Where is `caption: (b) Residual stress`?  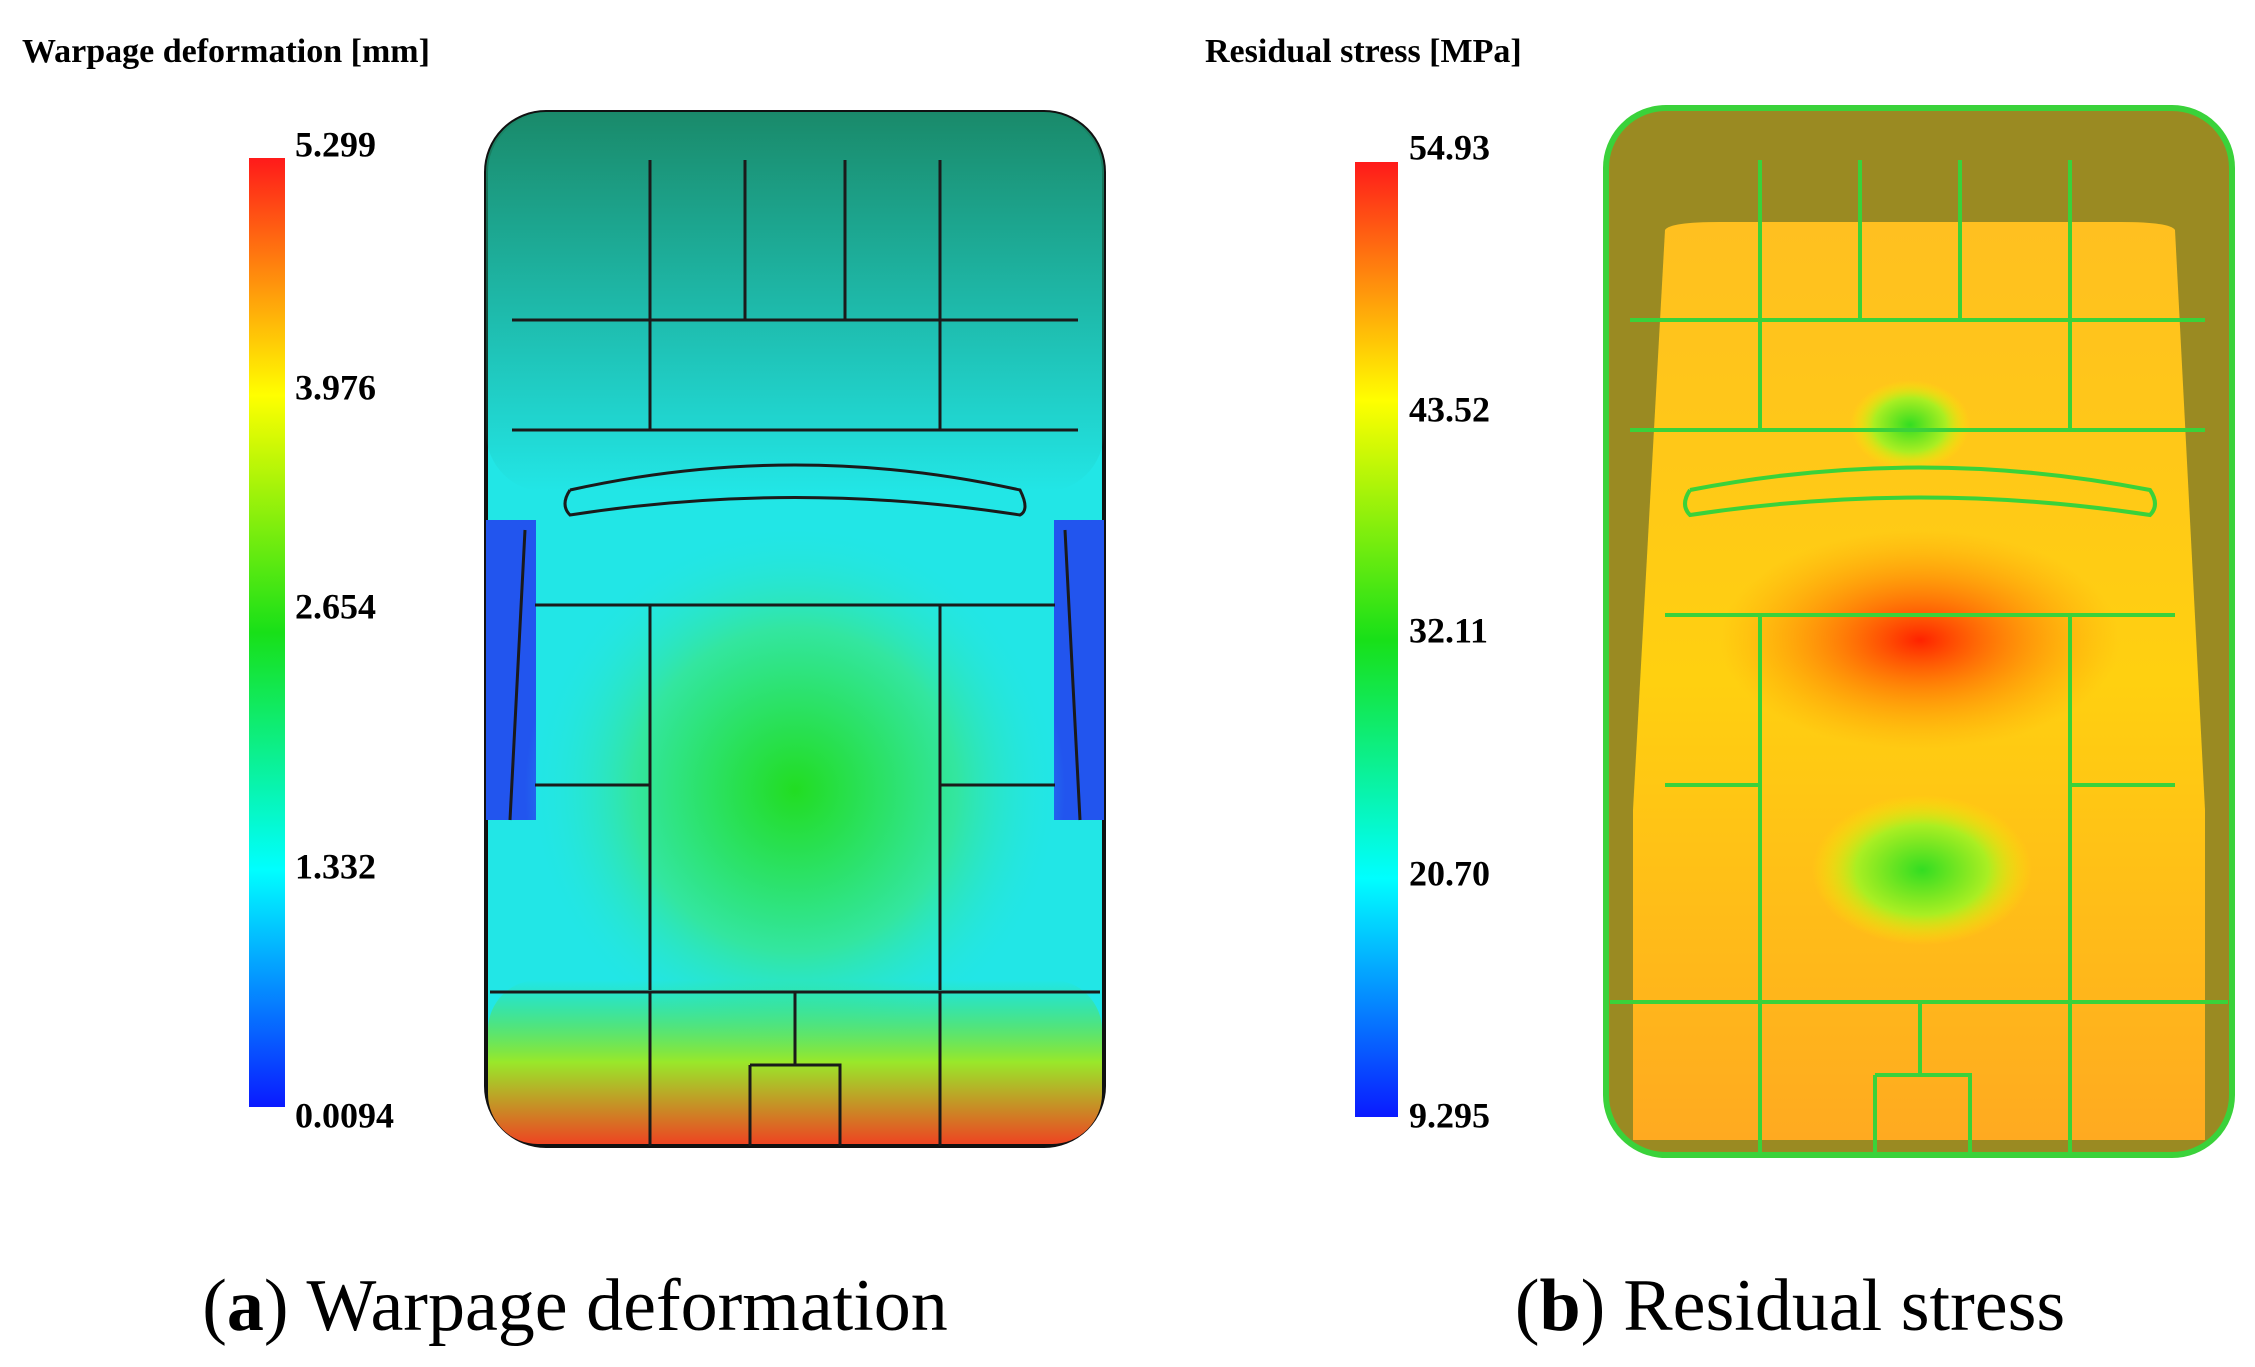
caption: (b) Residual stress is located at coordinates (1790, 1306).